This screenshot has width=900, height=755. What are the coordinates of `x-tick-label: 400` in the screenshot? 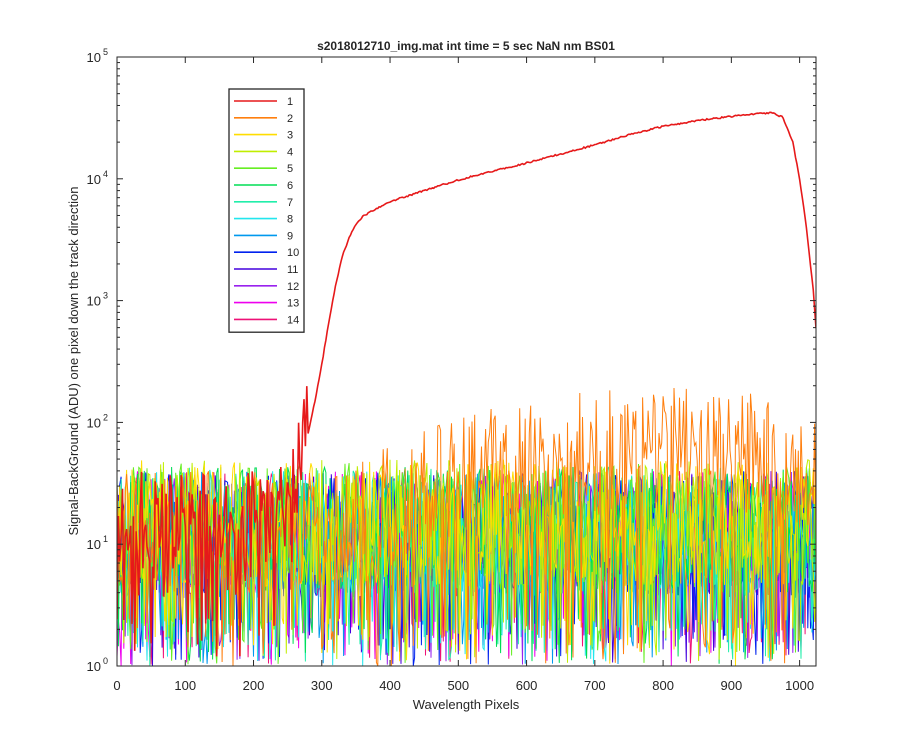 It's located at (390, 685).